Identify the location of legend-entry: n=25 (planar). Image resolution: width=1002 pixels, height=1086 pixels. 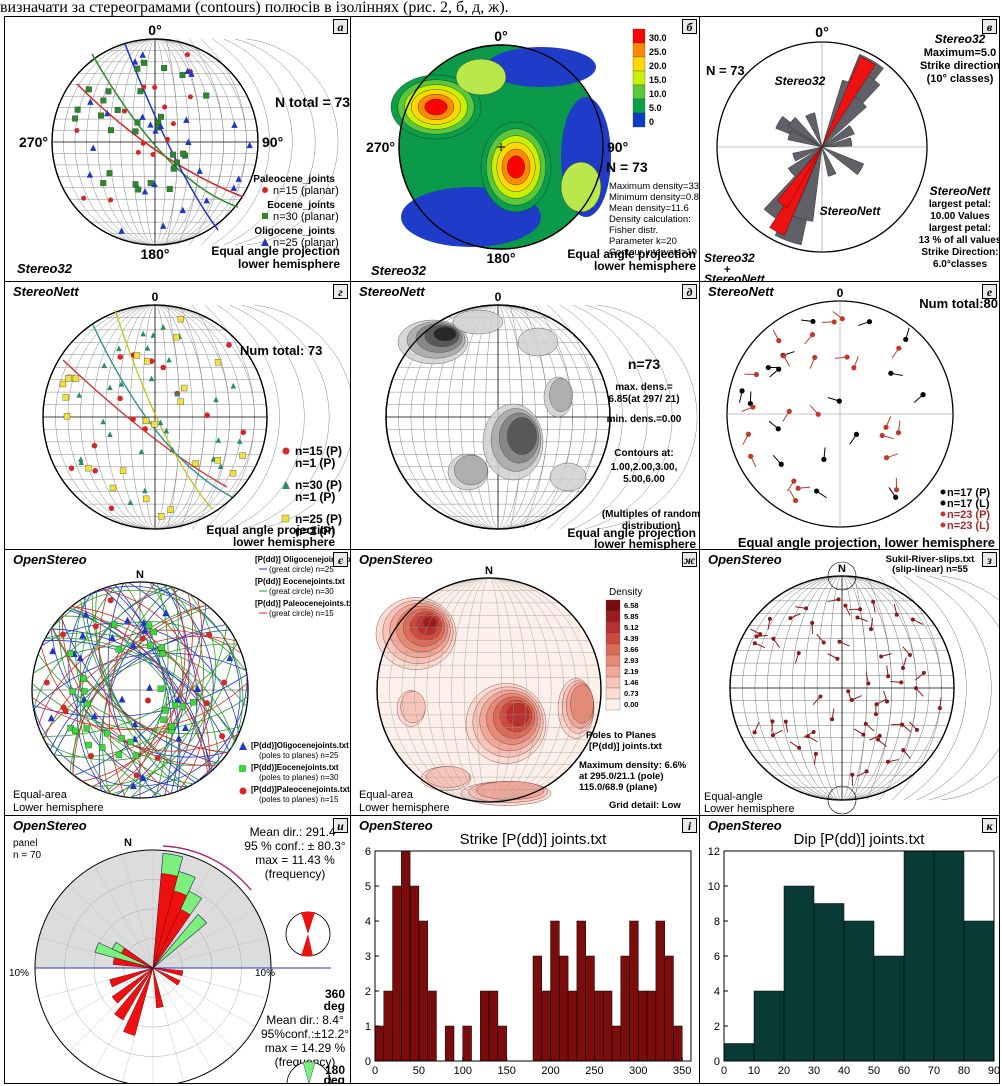
(306, 243).